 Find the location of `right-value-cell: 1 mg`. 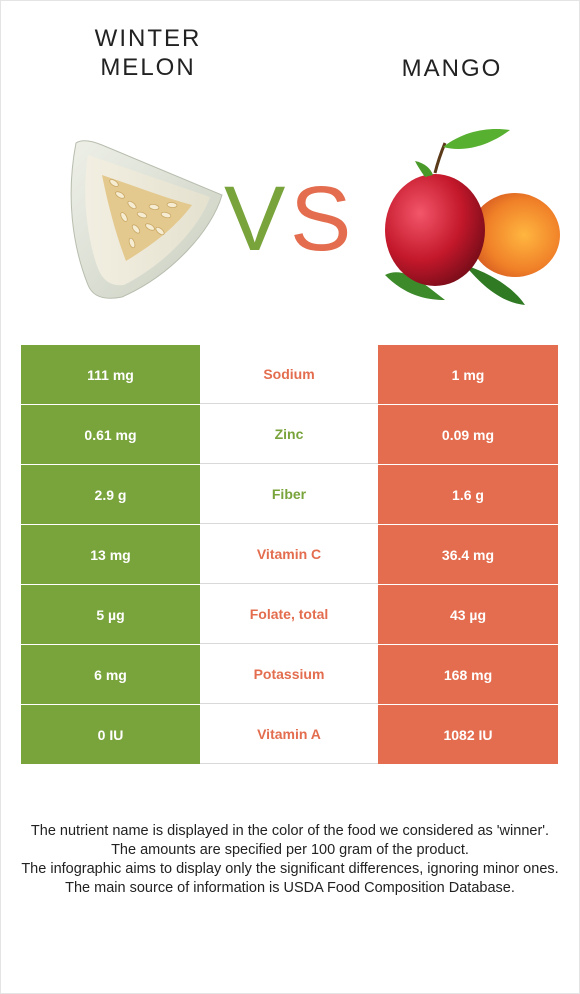

right-value-cell: 1 mg is located at coordinates (468, 374).